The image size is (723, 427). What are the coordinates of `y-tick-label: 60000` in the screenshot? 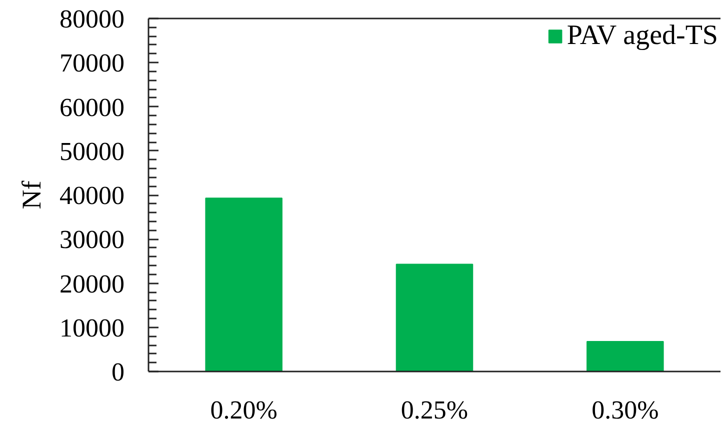 It's located at (92, 107).